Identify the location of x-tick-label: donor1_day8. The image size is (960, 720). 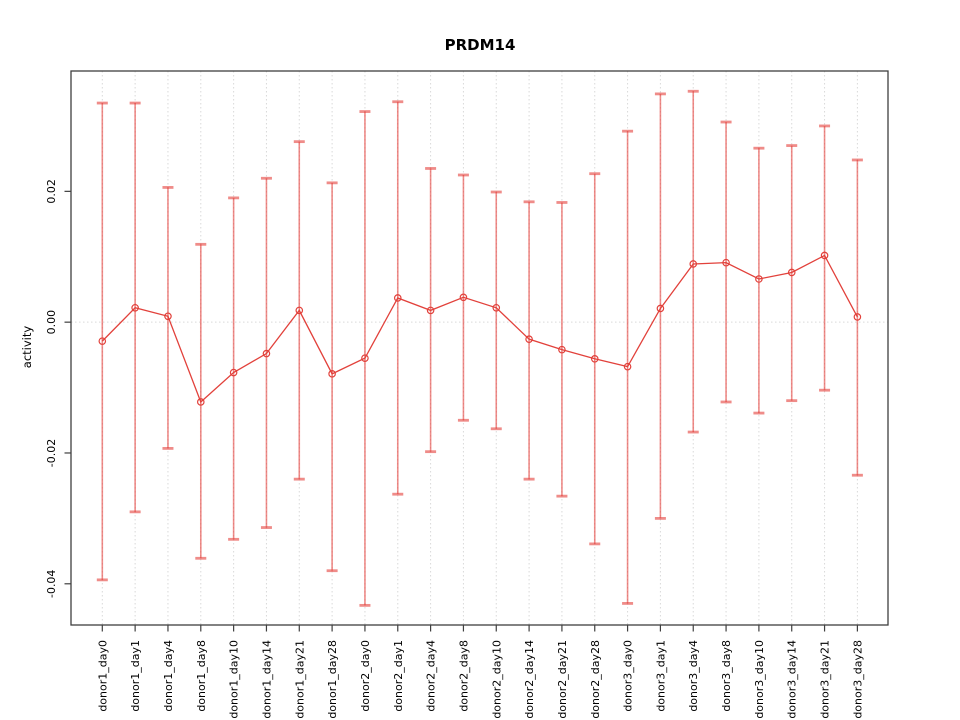
(201, 676).